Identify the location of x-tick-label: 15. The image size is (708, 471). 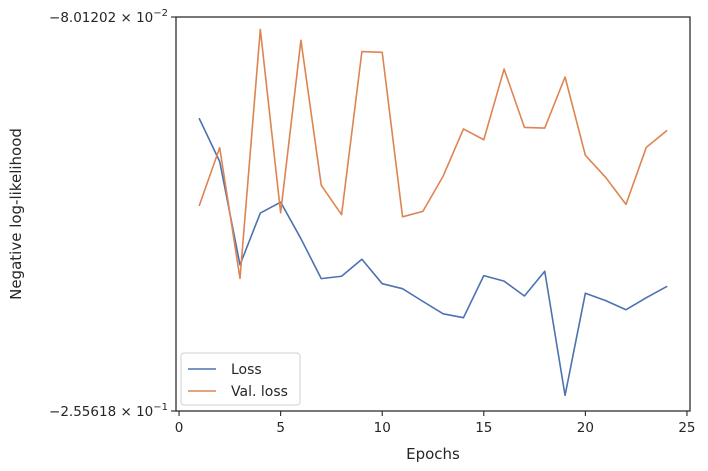
(483, 428).